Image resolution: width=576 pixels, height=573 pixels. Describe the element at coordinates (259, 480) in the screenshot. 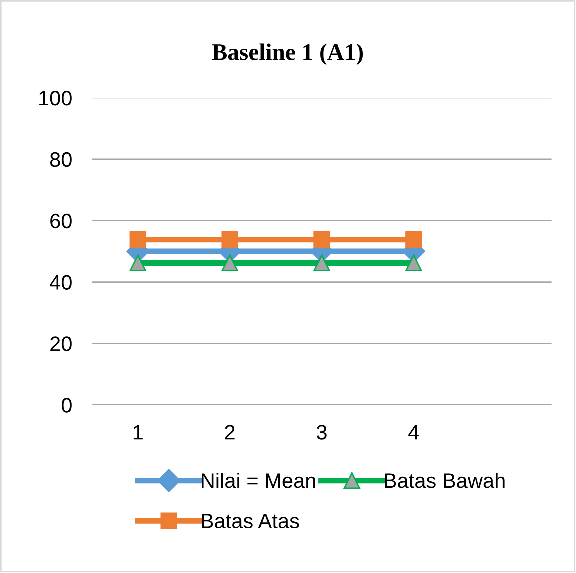

I see `legend-label: Nilai = Mean` at that location.